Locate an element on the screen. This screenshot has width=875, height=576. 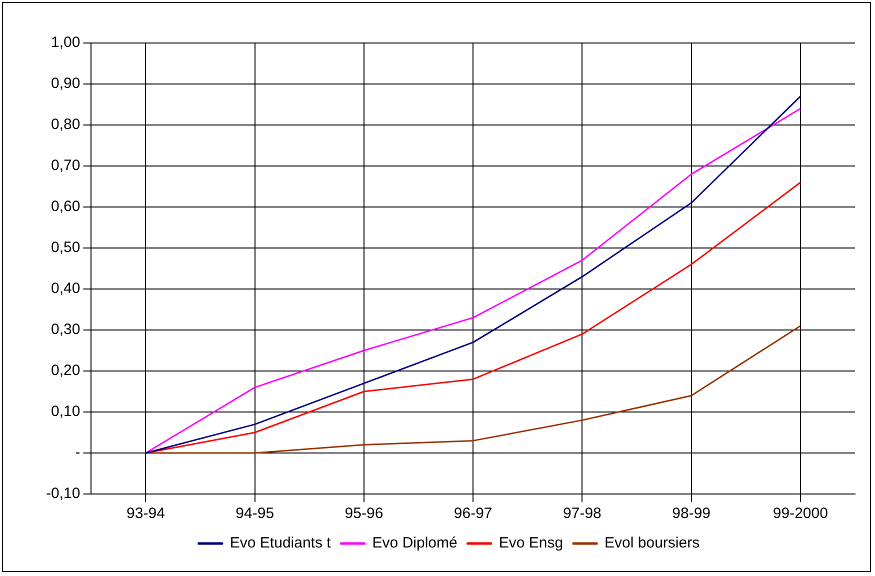
legend-label: Evol boursiers is located at coordinates (652, 543).